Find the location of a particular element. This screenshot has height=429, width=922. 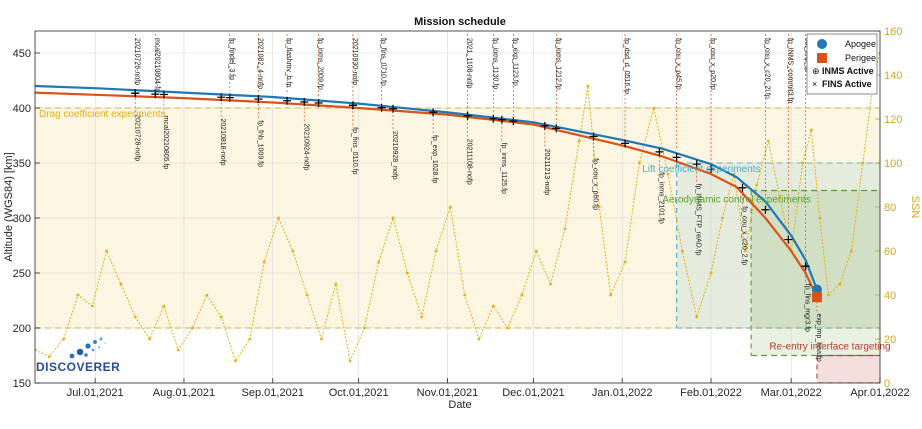

lower-label-2: 20210818-nofp is located at coordinates (222, 141).